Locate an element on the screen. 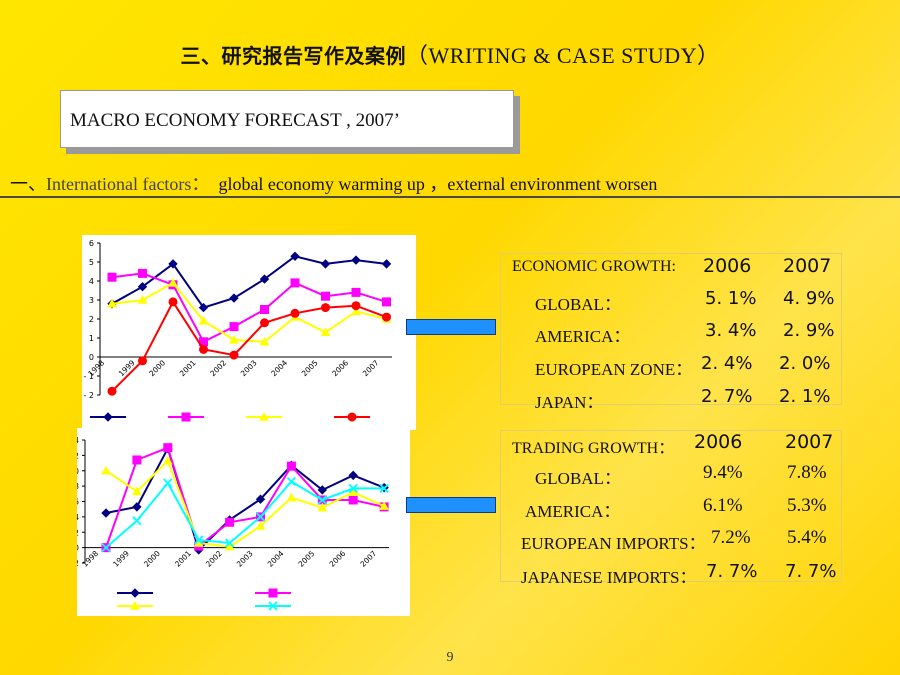 This screenshot has width=900, height=675. trading-row-2006: 9.4% is located at coordinates (723, 472).